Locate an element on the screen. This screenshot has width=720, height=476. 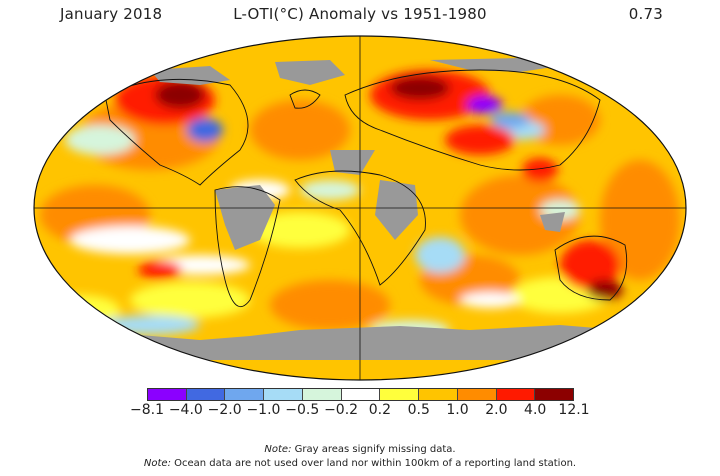
period-label: January 2018 is located at coordinates (111, 14).